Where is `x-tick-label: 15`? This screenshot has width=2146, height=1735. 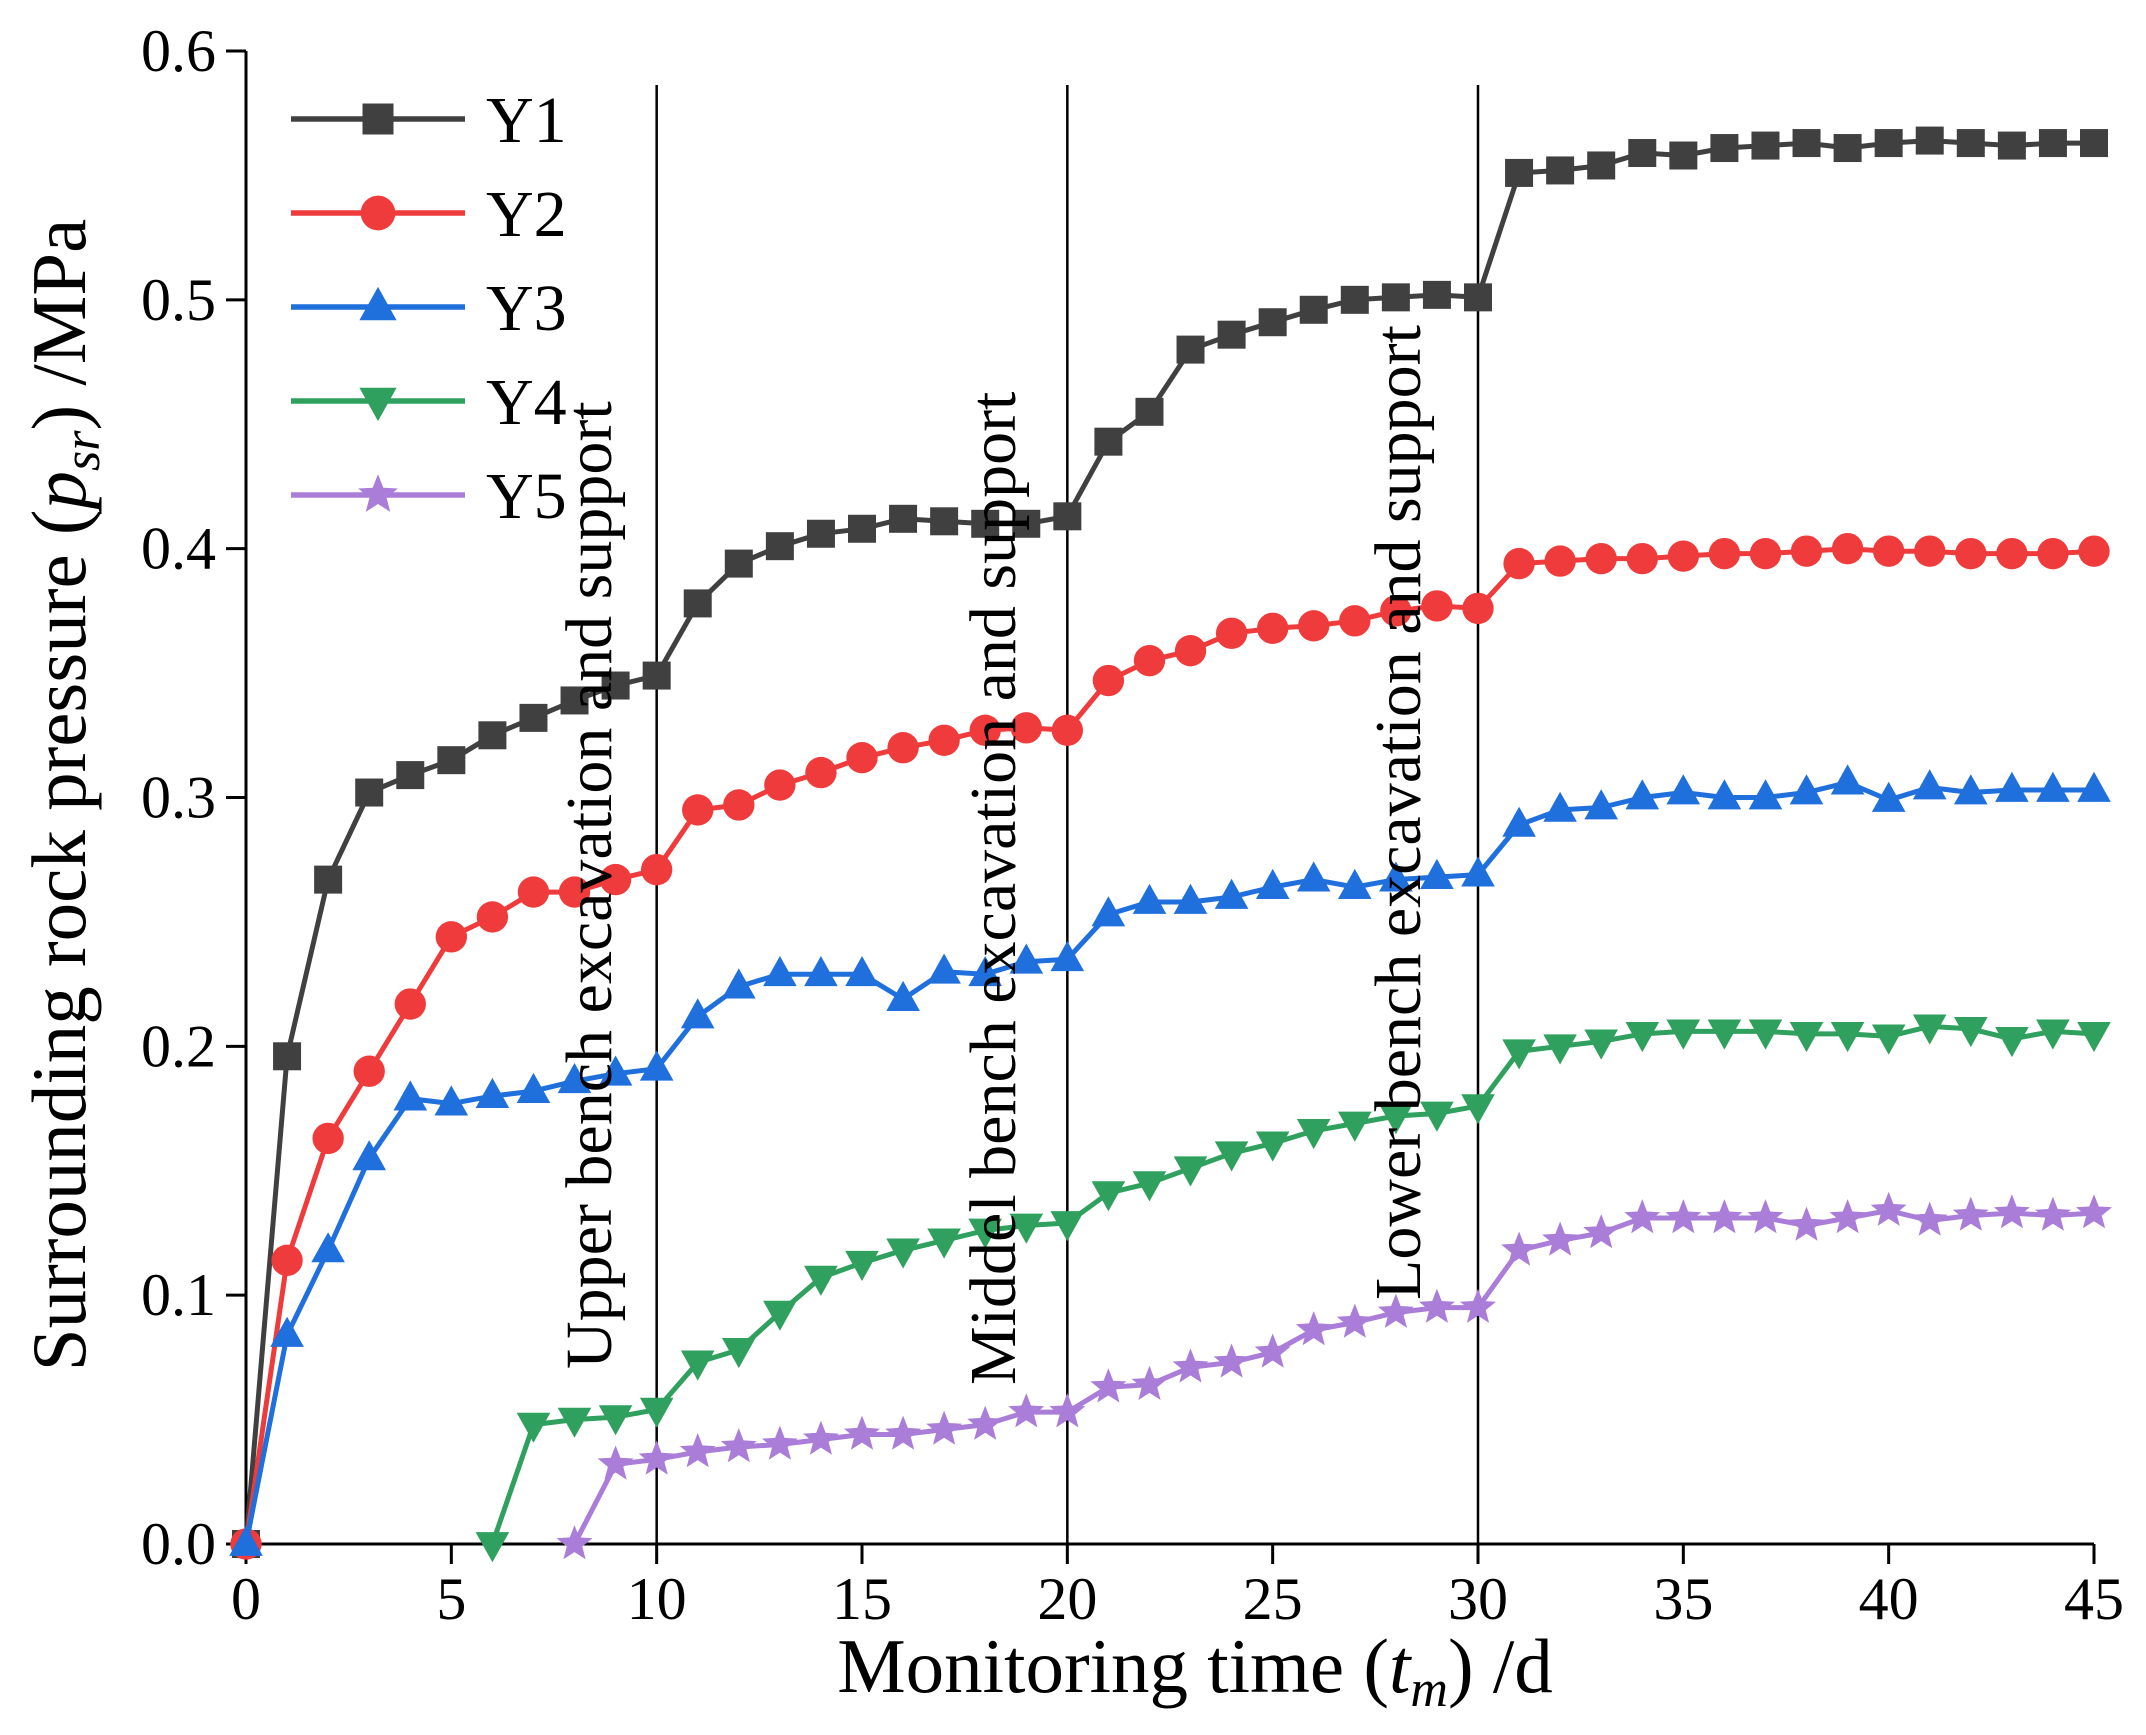
x-tick-label: 15 is located at coordinates (862, 1599).